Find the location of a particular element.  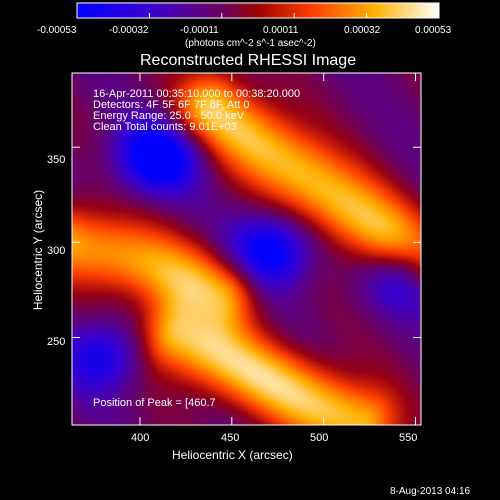

colorbar is located at coordinates (258, 10).